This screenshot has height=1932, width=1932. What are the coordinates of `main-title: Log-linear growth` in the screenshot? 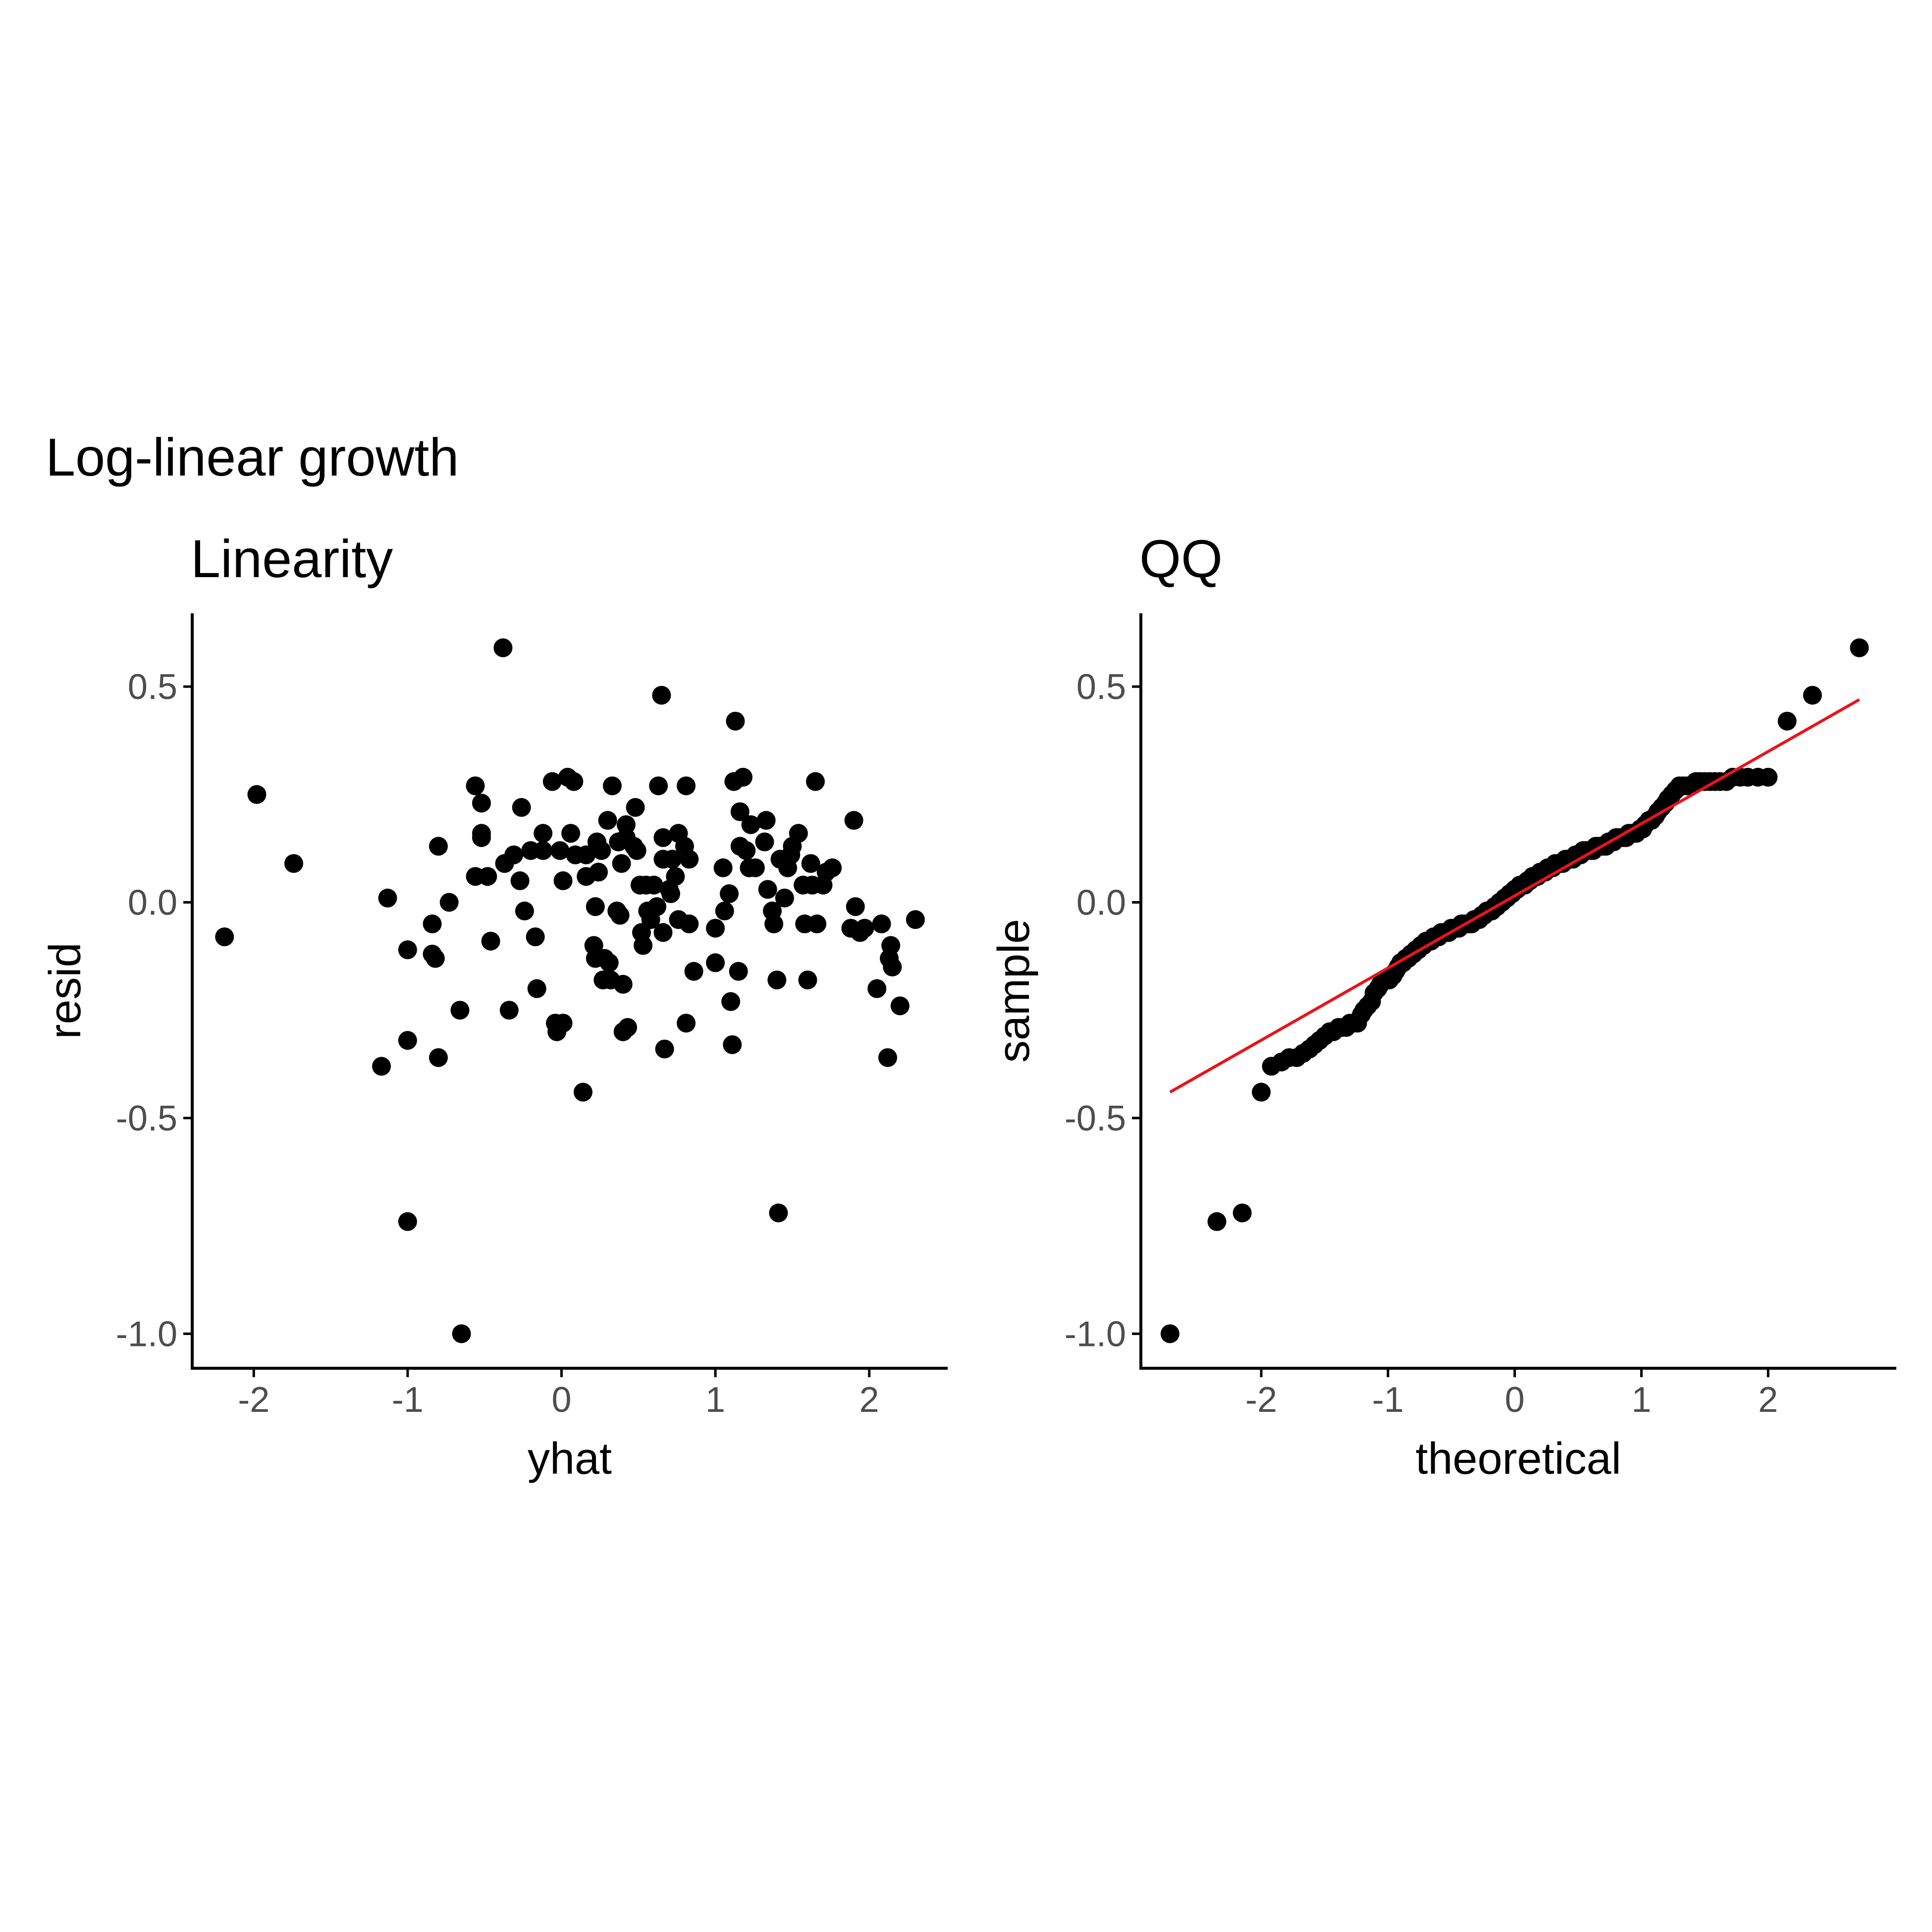 It's located at (252, 457).